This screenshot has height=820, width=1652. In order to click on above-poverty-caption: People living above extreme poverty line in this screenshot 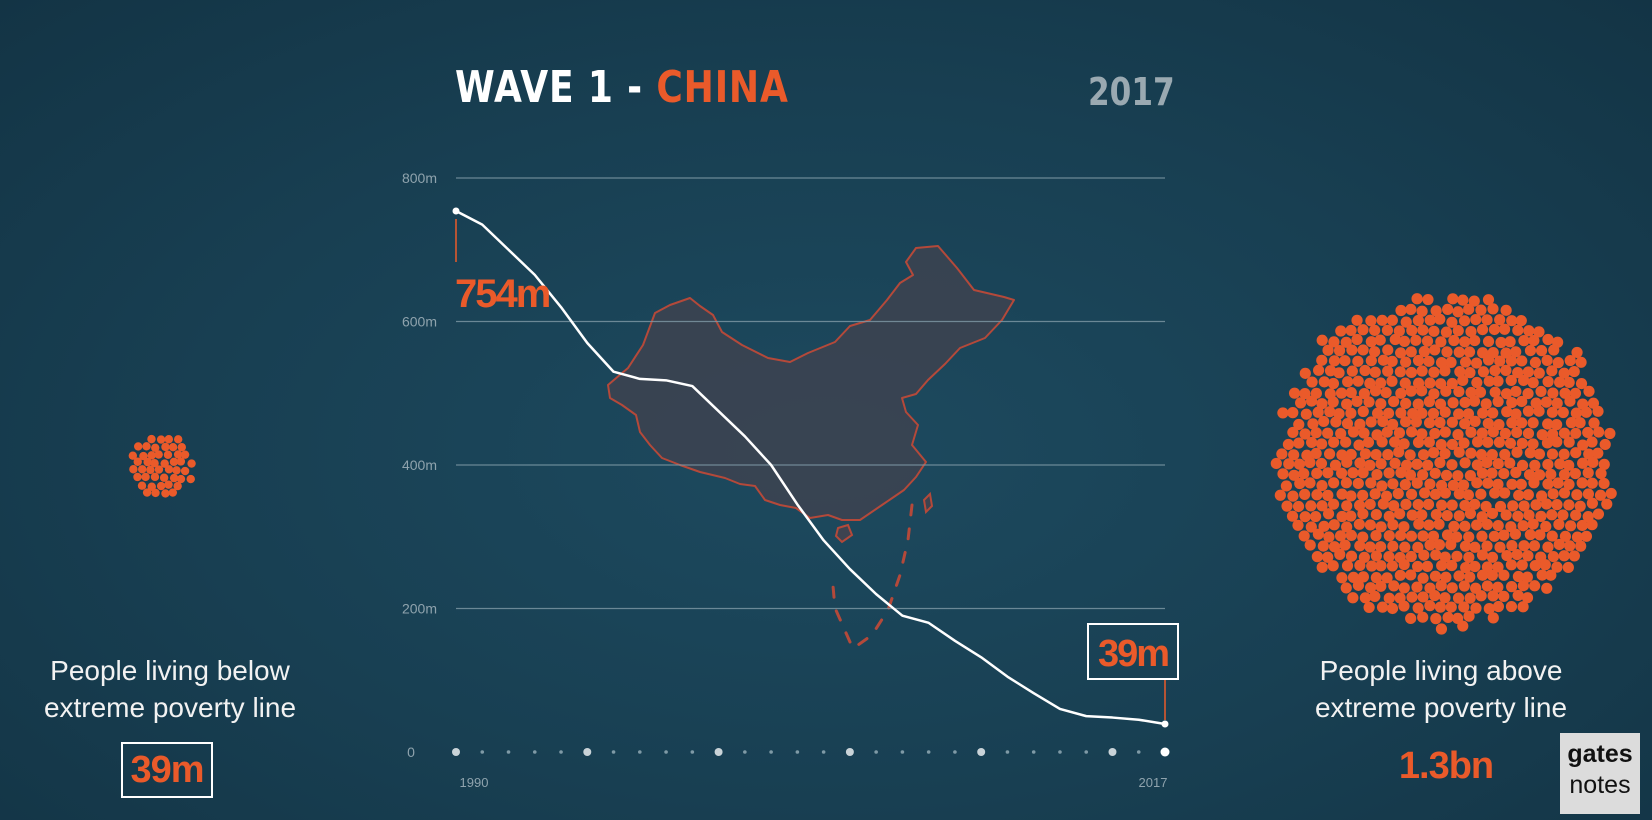, I will do `click(1441, 689)`.